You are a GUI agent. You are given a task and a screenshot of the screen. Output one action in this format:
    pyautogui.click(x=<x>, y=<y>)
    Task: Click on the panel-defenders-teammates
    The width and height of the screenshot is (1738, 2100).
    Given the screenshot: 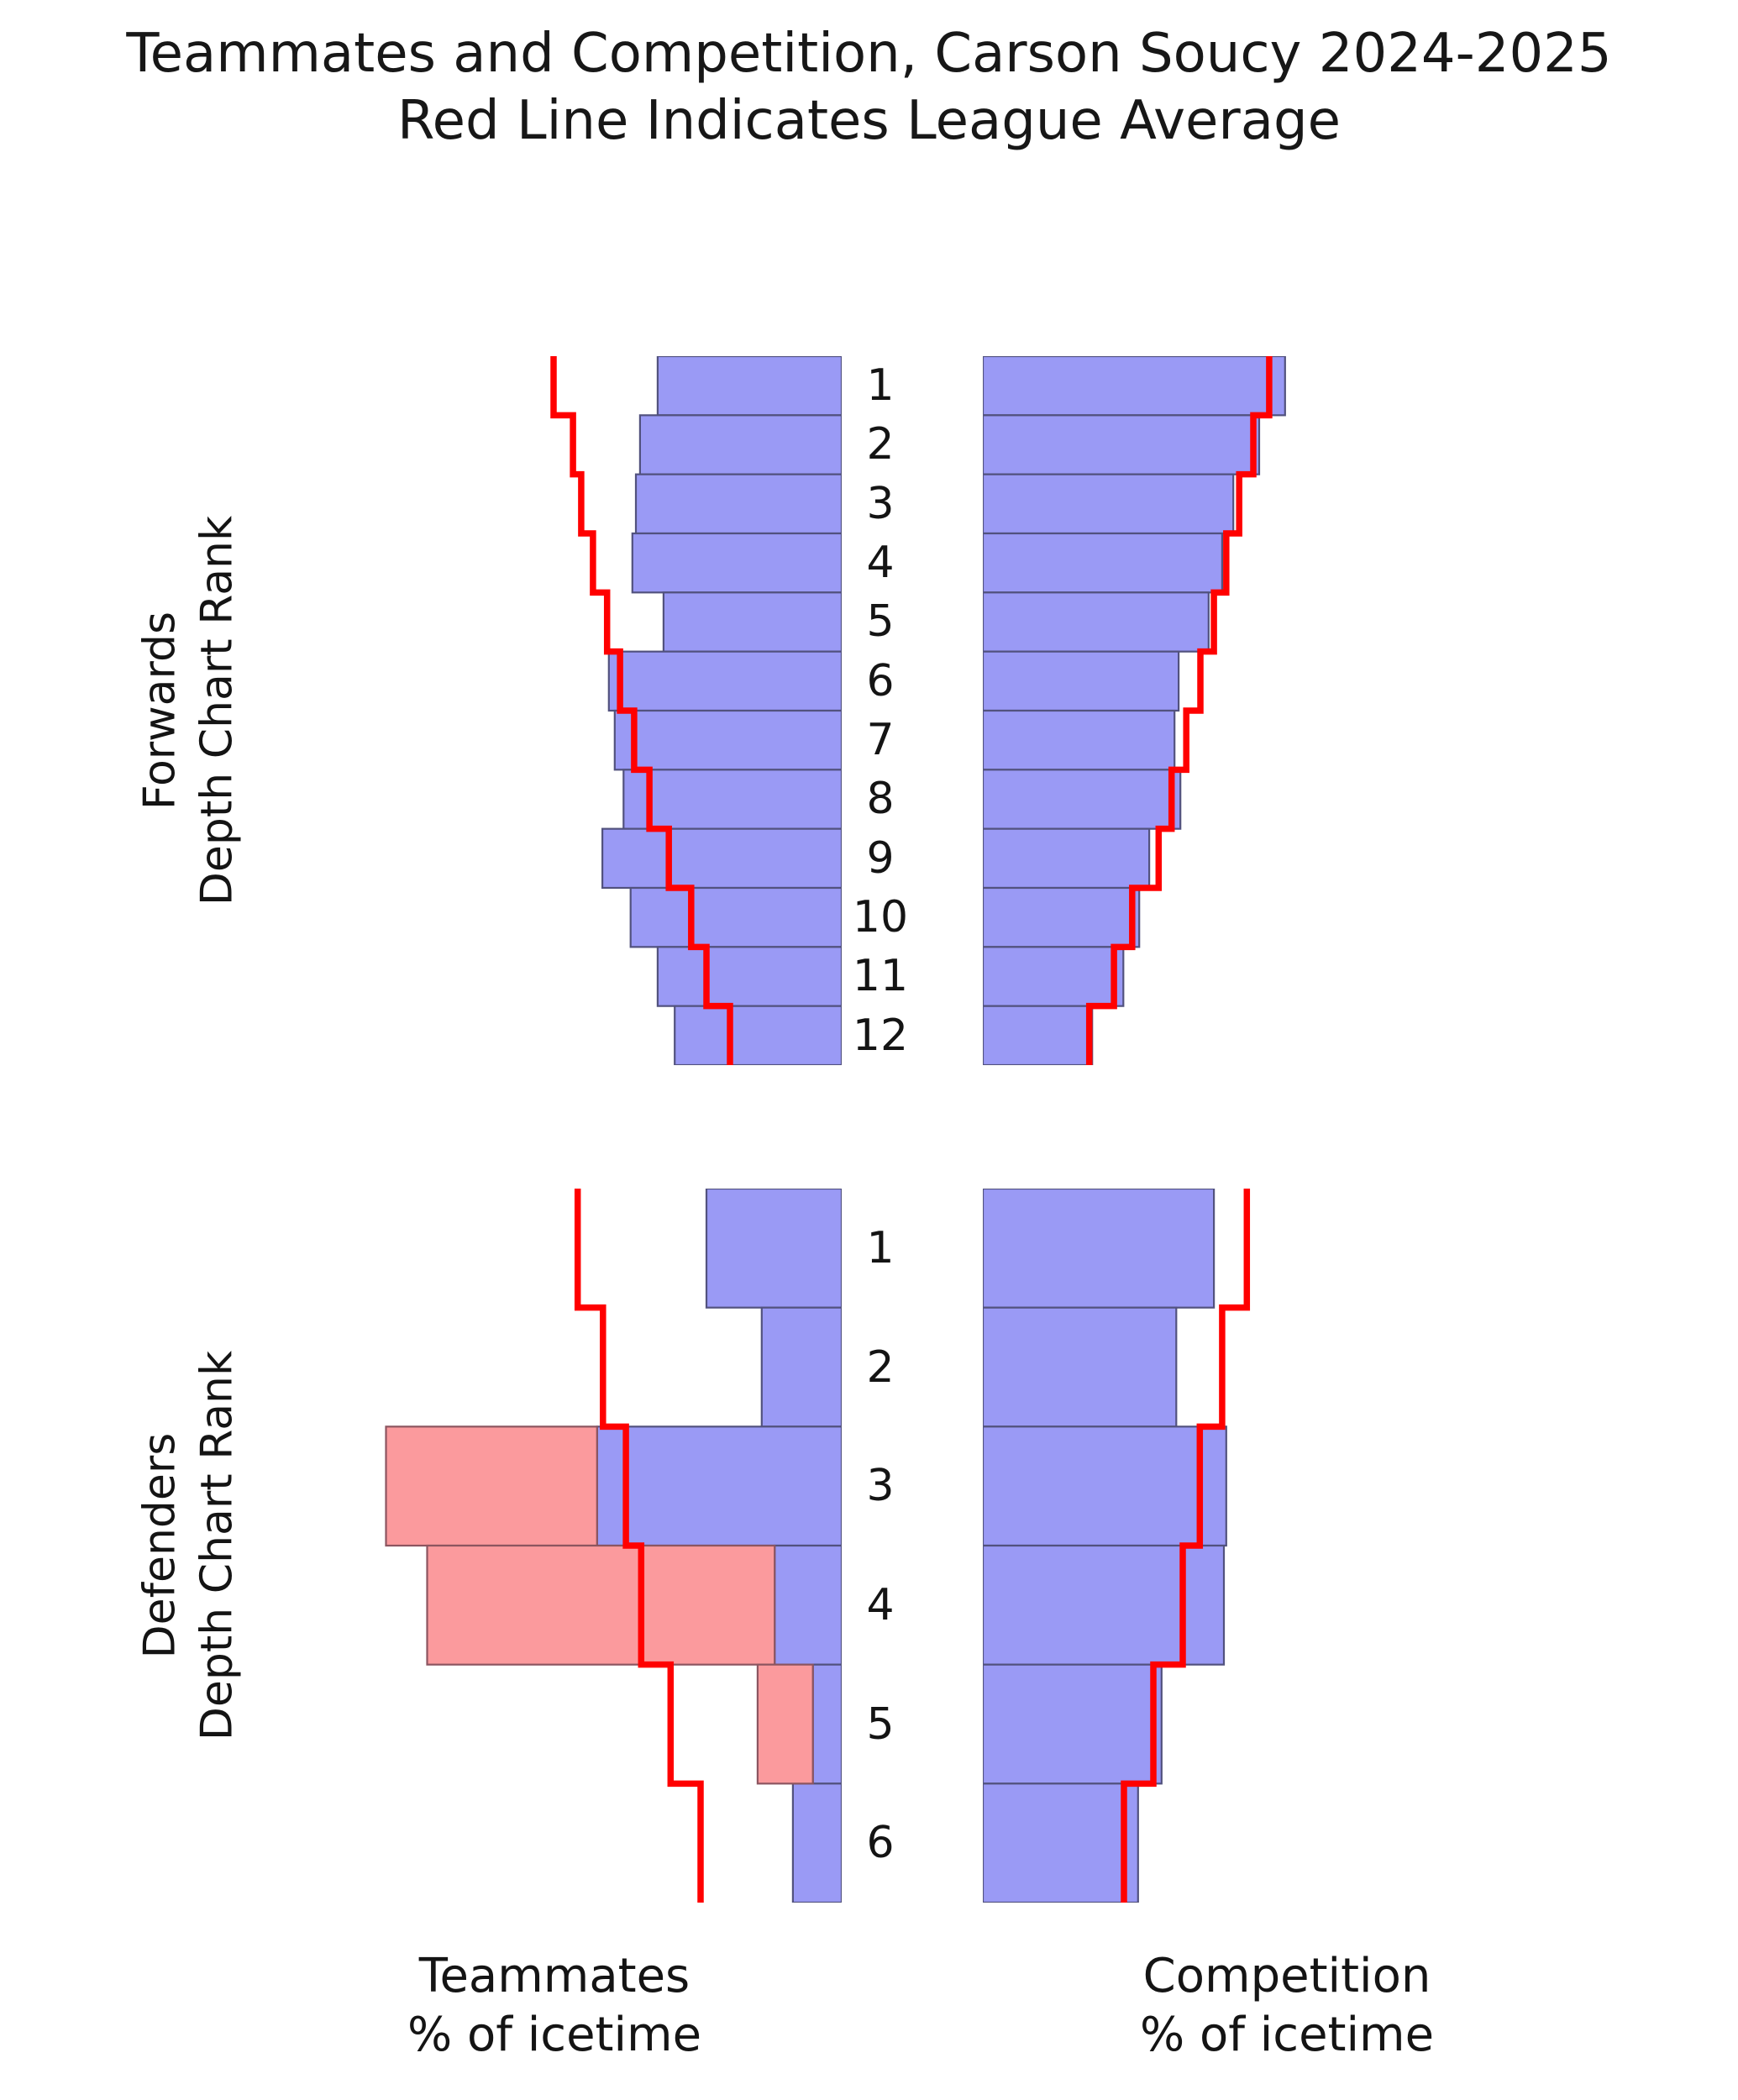 What is the action you would take?
    pyautogui.click(x=613, y=1546)
    